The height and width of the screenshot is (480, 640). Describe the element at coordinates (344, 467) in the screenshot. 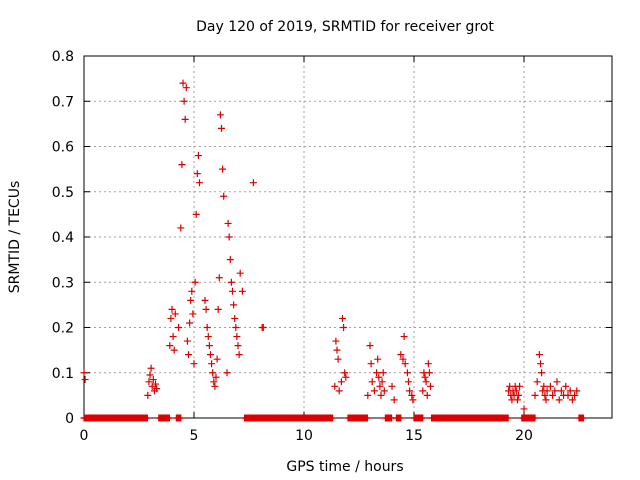

I see `x-axis-label: GPS time / hours` at that location.